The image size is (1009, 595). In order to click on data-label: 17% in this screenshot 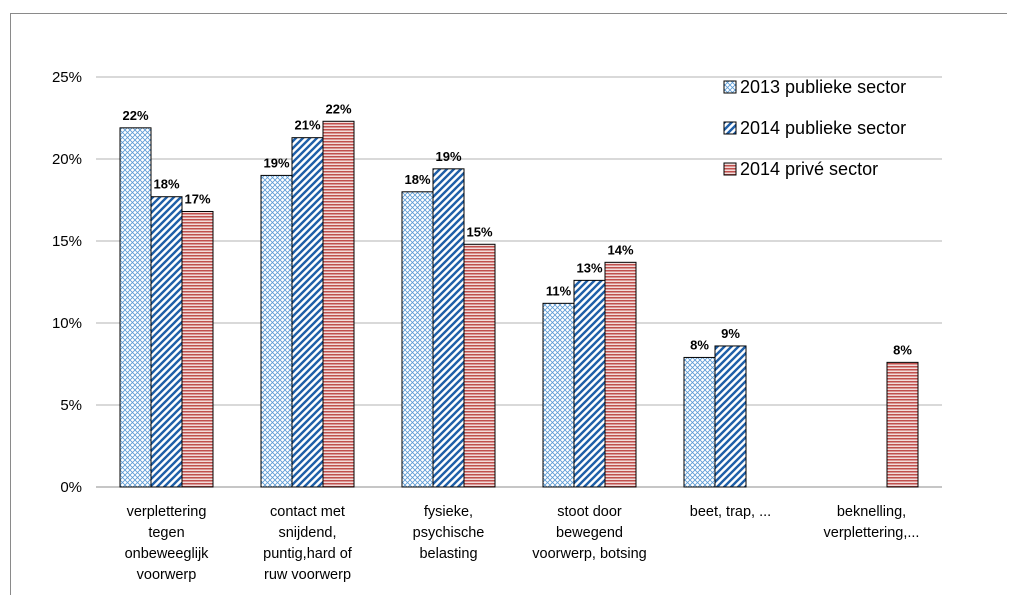, I will do `click(197, 198)`.